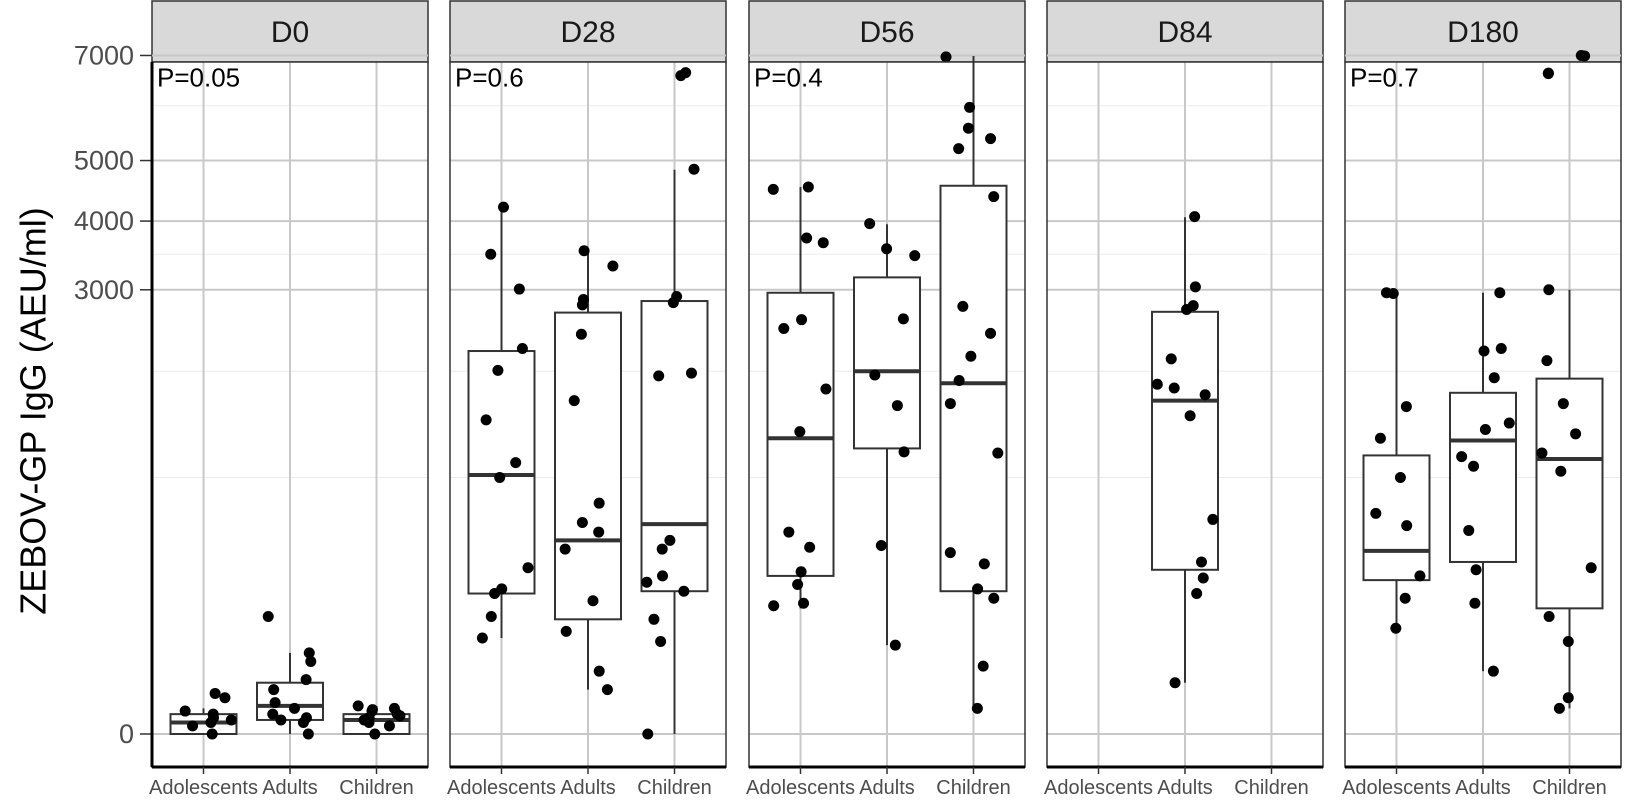  What do you see at coordinates (290, 32) in the screenshot?
I see `facet-strip-label: D0` at bounding box center [290, 32].